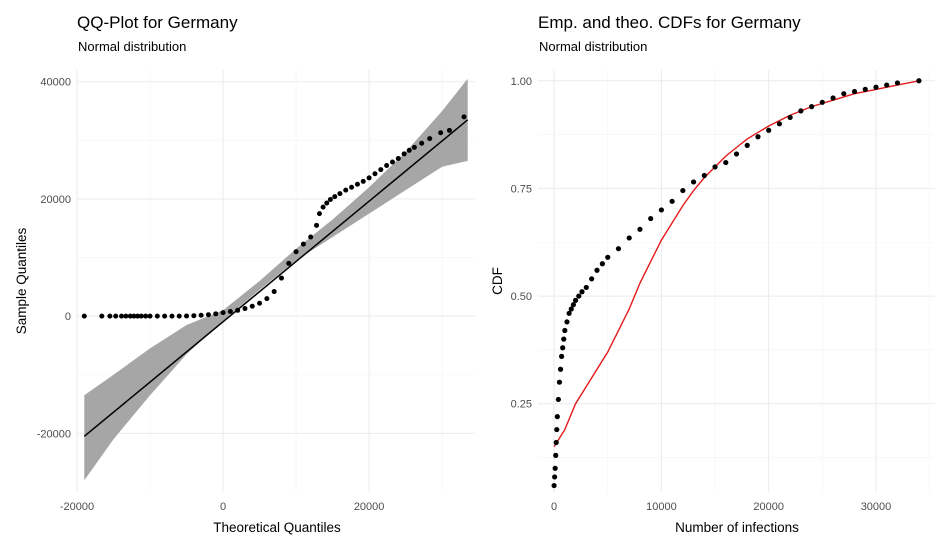 Image resolution: width=951 pixels, height=550 pixels. What do you see at coordinates (593, 46) in the screenshot?
I see `cdf-subtitle: Normal distribution` at bounding box center [593, 46].